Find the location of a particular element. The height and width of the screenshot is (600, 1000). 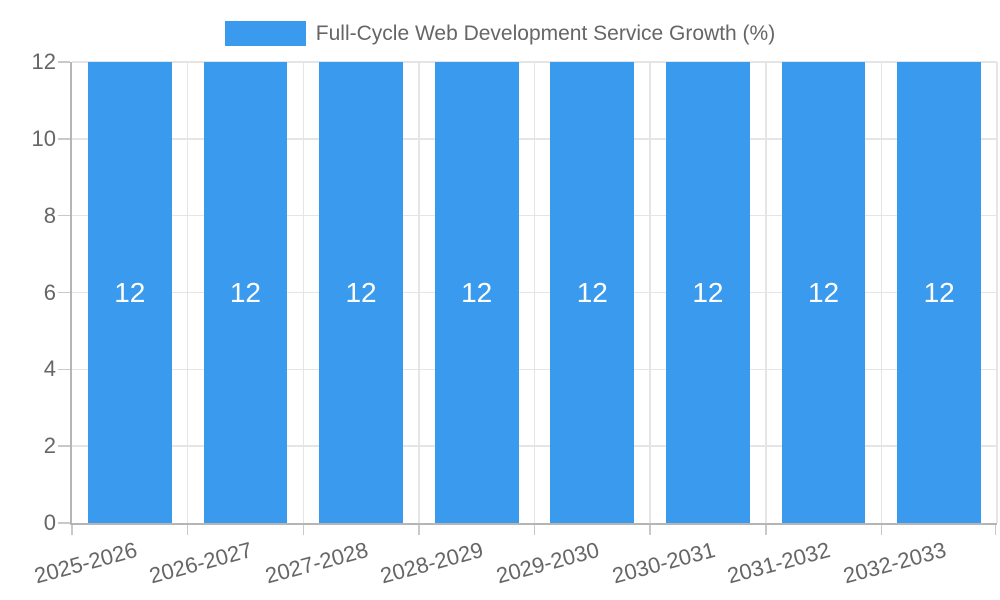

y-tick-label: 8 is located at coordinates (49, 215).